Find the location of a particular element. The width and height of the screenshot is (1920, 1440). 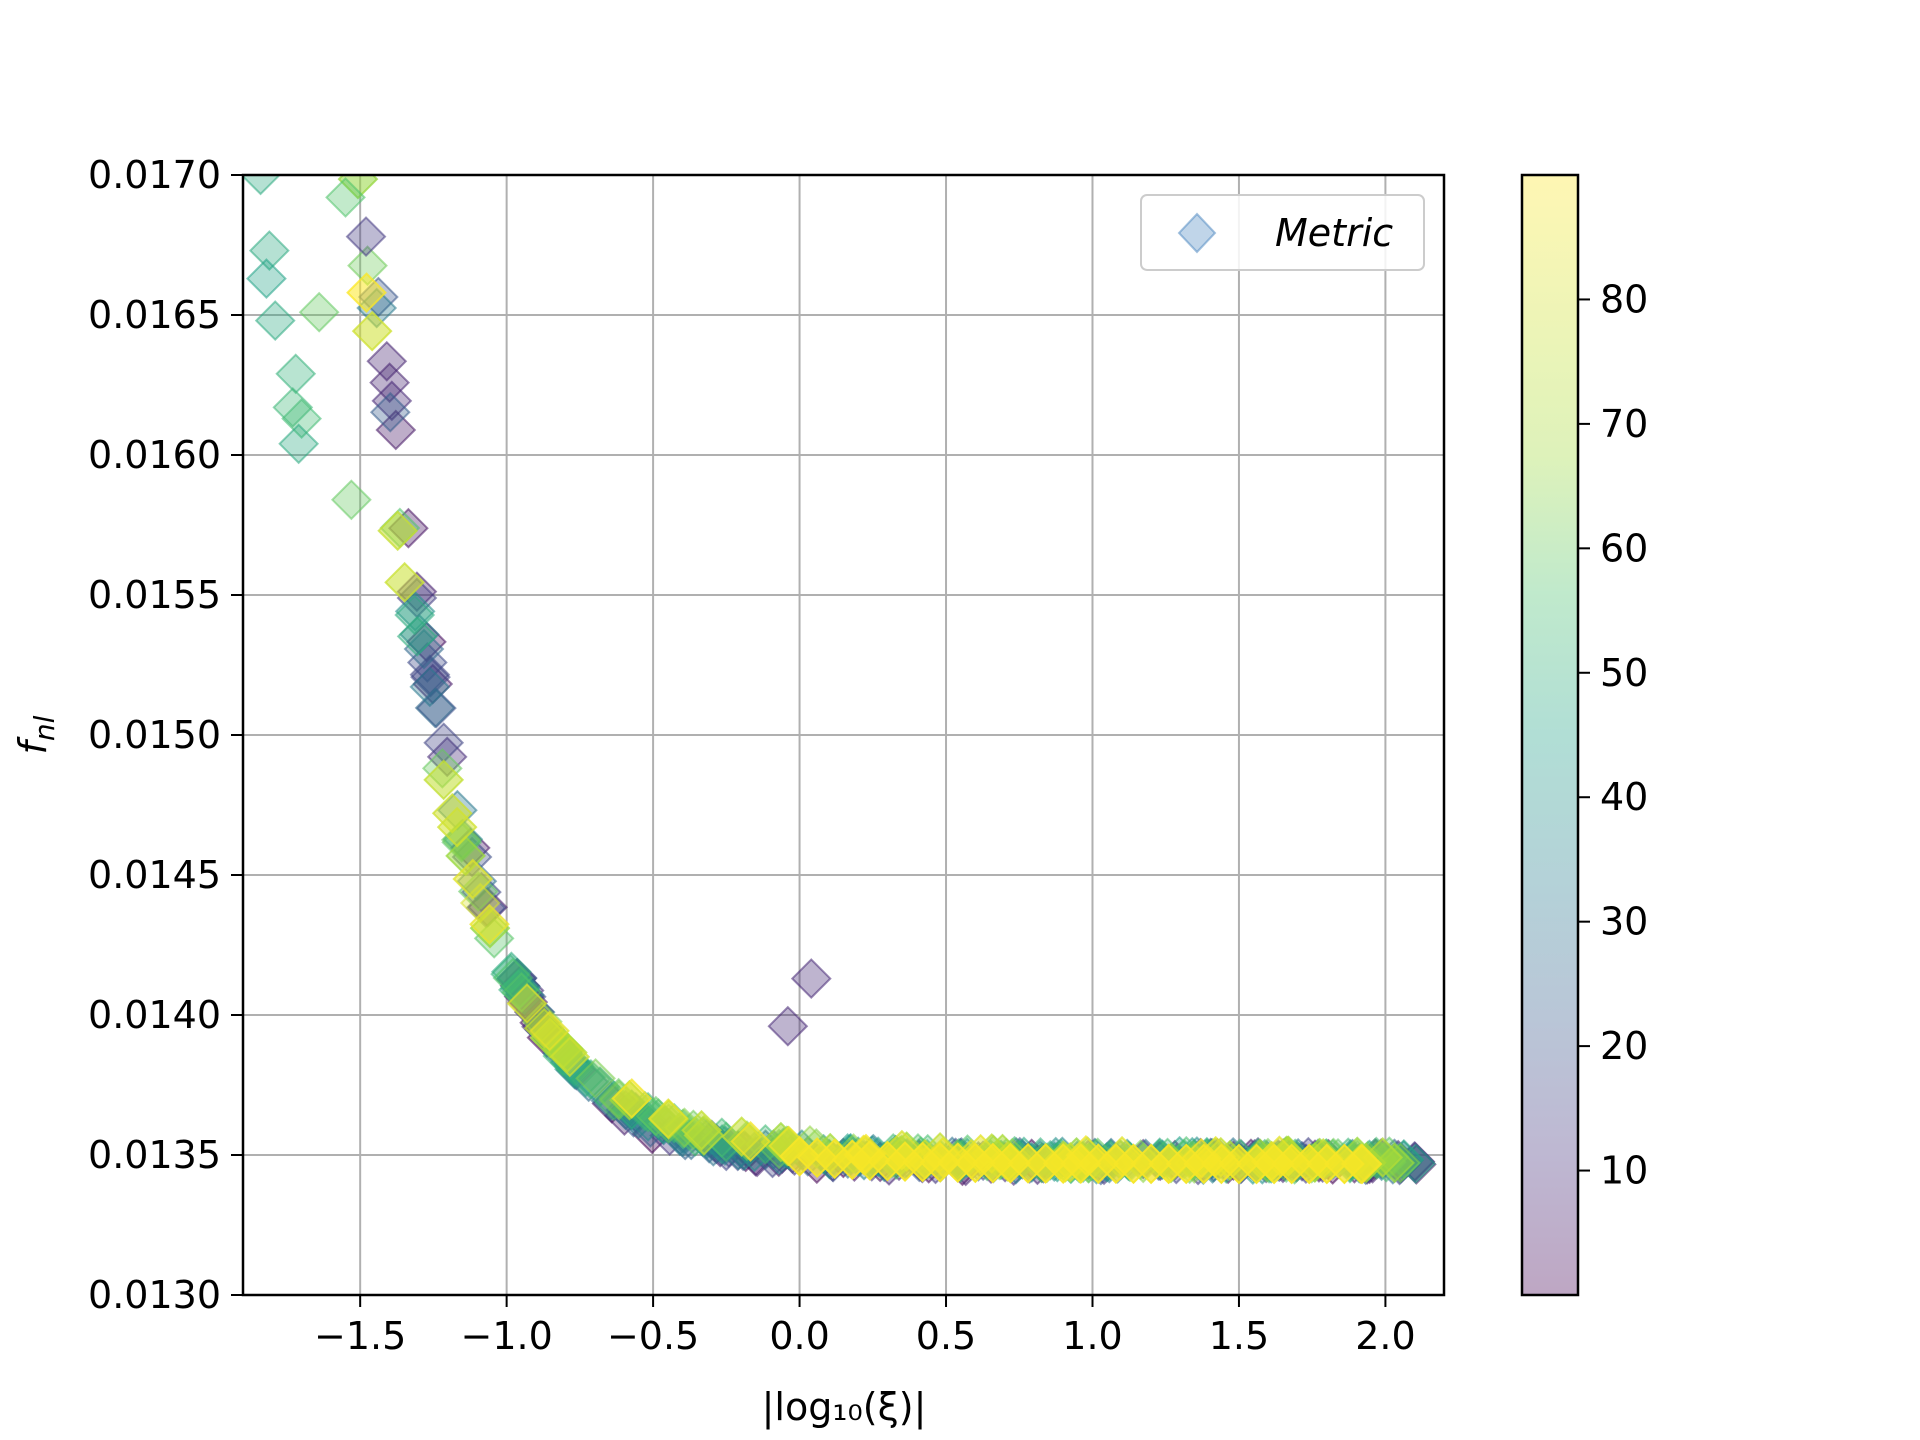

legend-label: Metric is located at coordinates (1334, 233).